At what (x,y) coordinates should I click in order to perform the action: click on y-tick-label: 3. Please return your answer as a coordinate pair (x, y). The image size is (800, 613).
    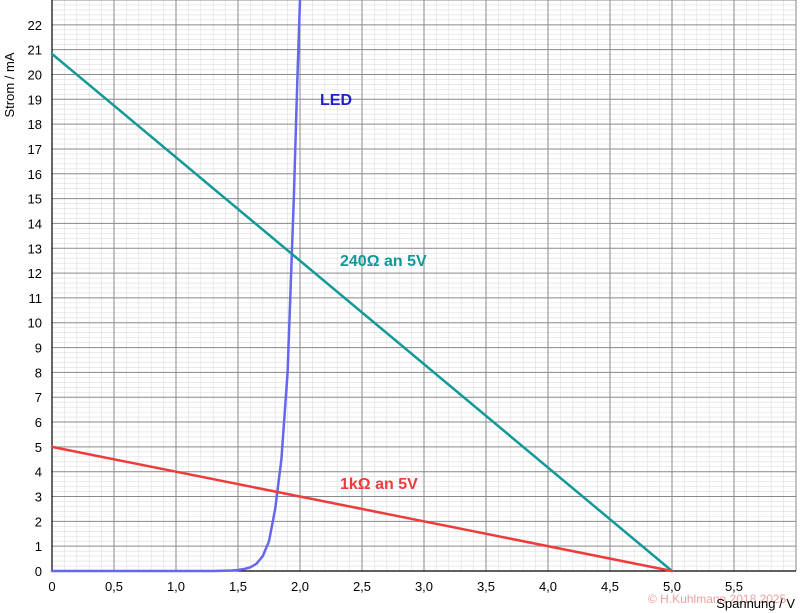
    Looking at the image, I should click on (38, 497).